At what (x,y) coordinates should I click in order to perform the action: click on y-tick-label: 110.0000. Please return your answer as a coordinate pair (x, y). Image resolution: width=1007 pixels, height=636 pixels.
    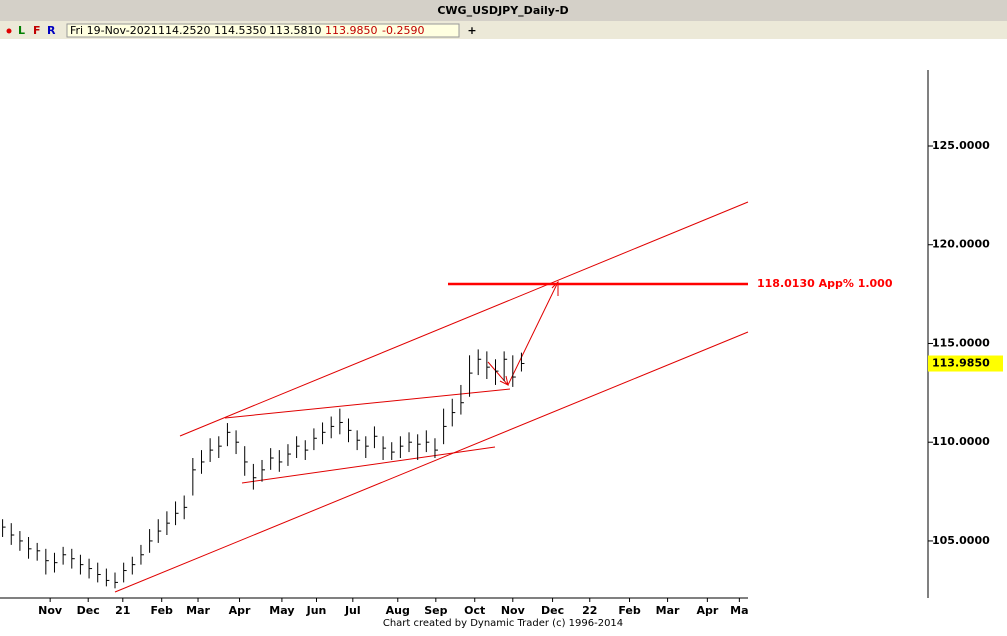
    Looking at the image, I should click on (961, 441).